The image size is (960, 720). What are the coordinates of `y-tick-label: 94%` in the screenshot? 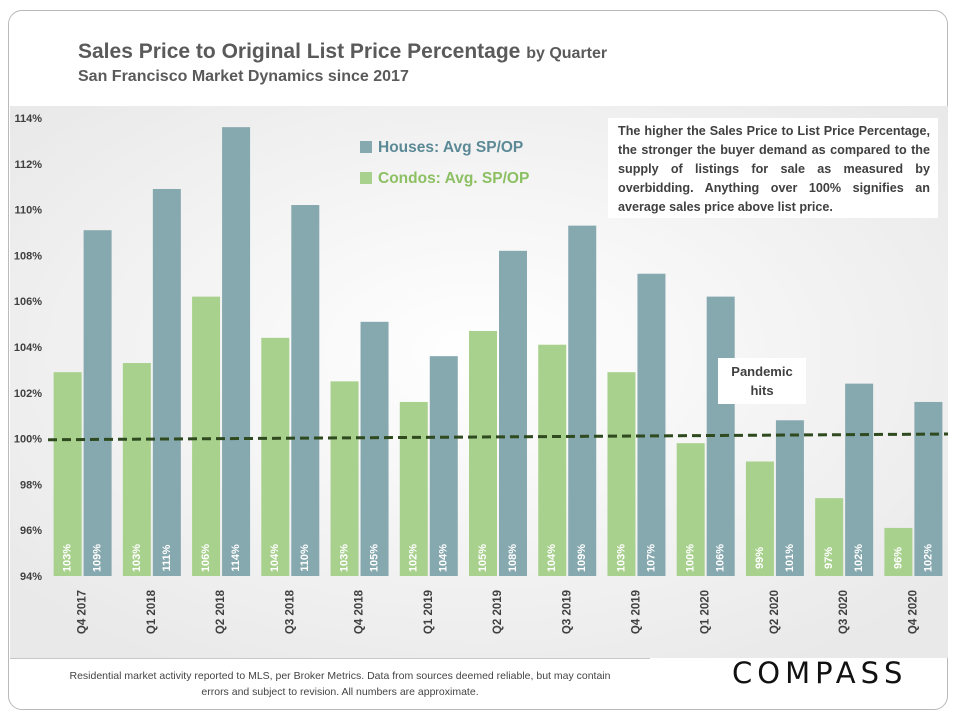 It's located at (31, 577).